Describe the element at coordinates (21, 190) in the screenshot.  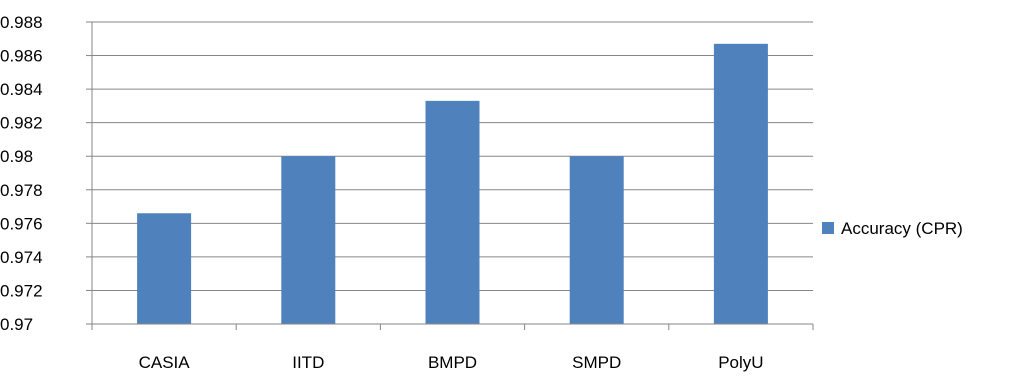
I see `y-tick-label: 0.978` at that location.